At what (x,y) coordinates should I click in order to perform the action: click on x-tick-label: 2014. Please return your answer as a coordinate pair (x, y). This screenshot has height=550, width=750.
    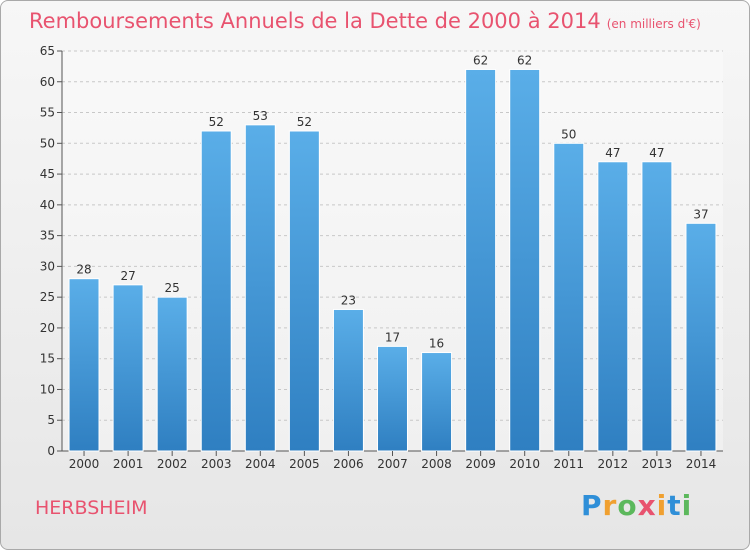
    Looking at the image, I should click on (701, 464).